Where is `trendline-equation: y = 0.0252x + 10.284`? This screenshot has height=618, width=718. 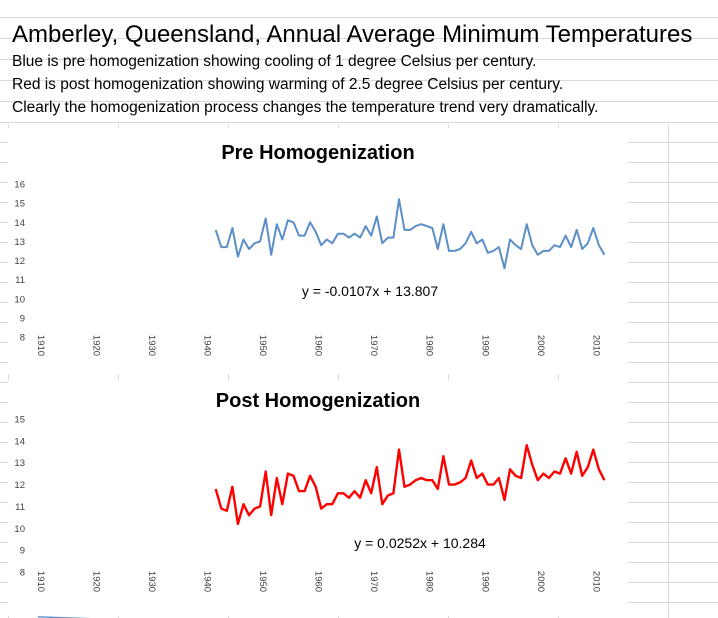
trendline-equation: y = 0.0252x + 10.284 is located at coordinates (420, 543).